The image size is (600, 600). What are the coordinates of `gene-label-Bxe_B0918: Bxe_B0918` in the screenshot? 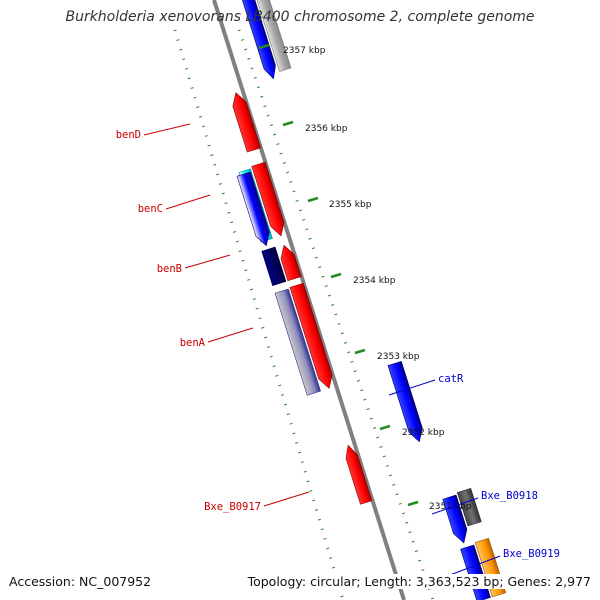 It's located at (509, 496).